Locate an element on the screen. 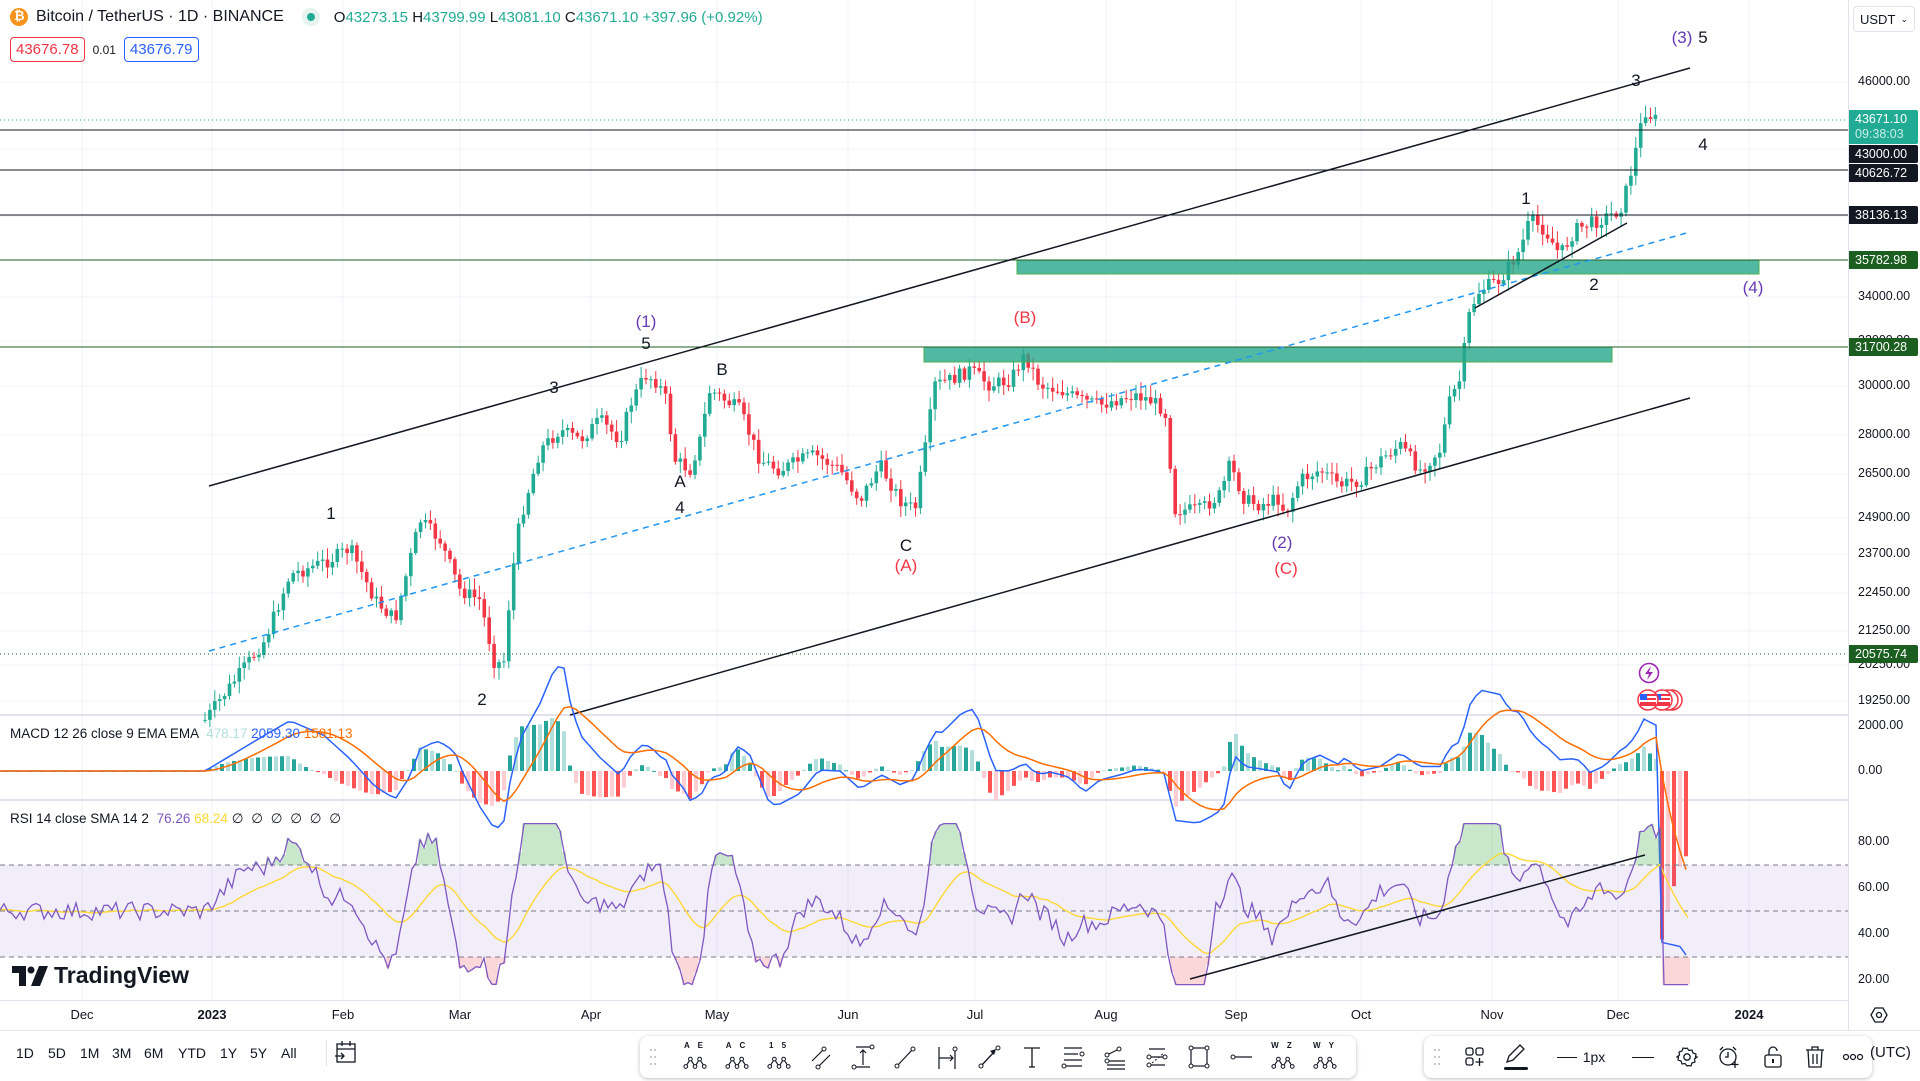 This screenshot has width=1920, height=1081. rsi-sma-value: 68.24 is located at coordinates (211, 818).